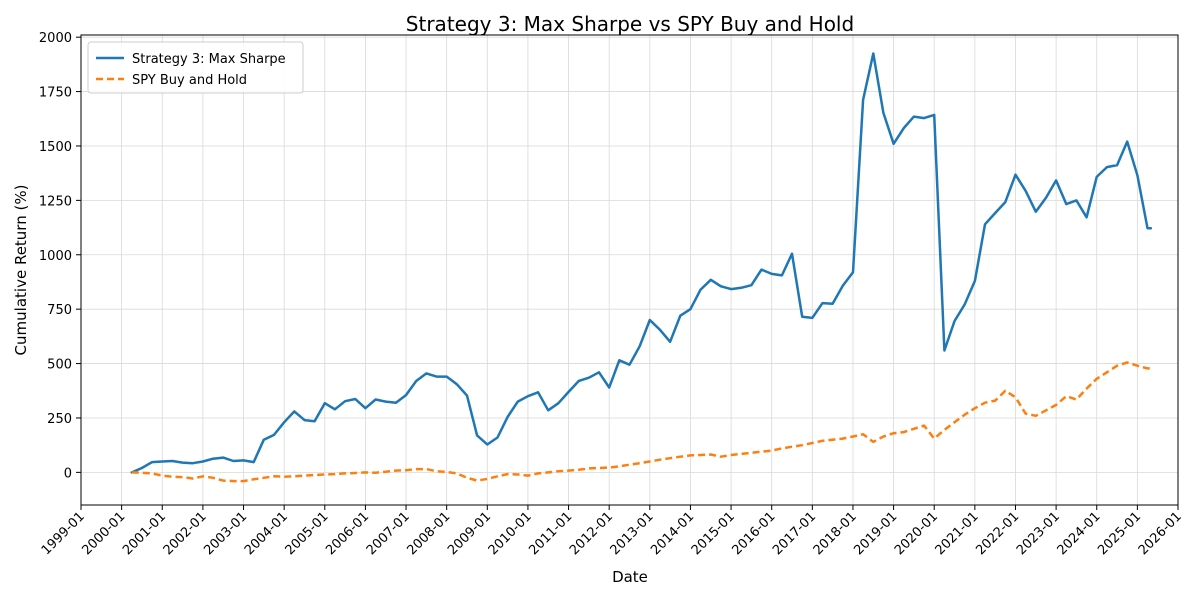  Describe the element at coordinates (55, 256) in the screenshot. I see `y-tick-label: 1000` at that location.